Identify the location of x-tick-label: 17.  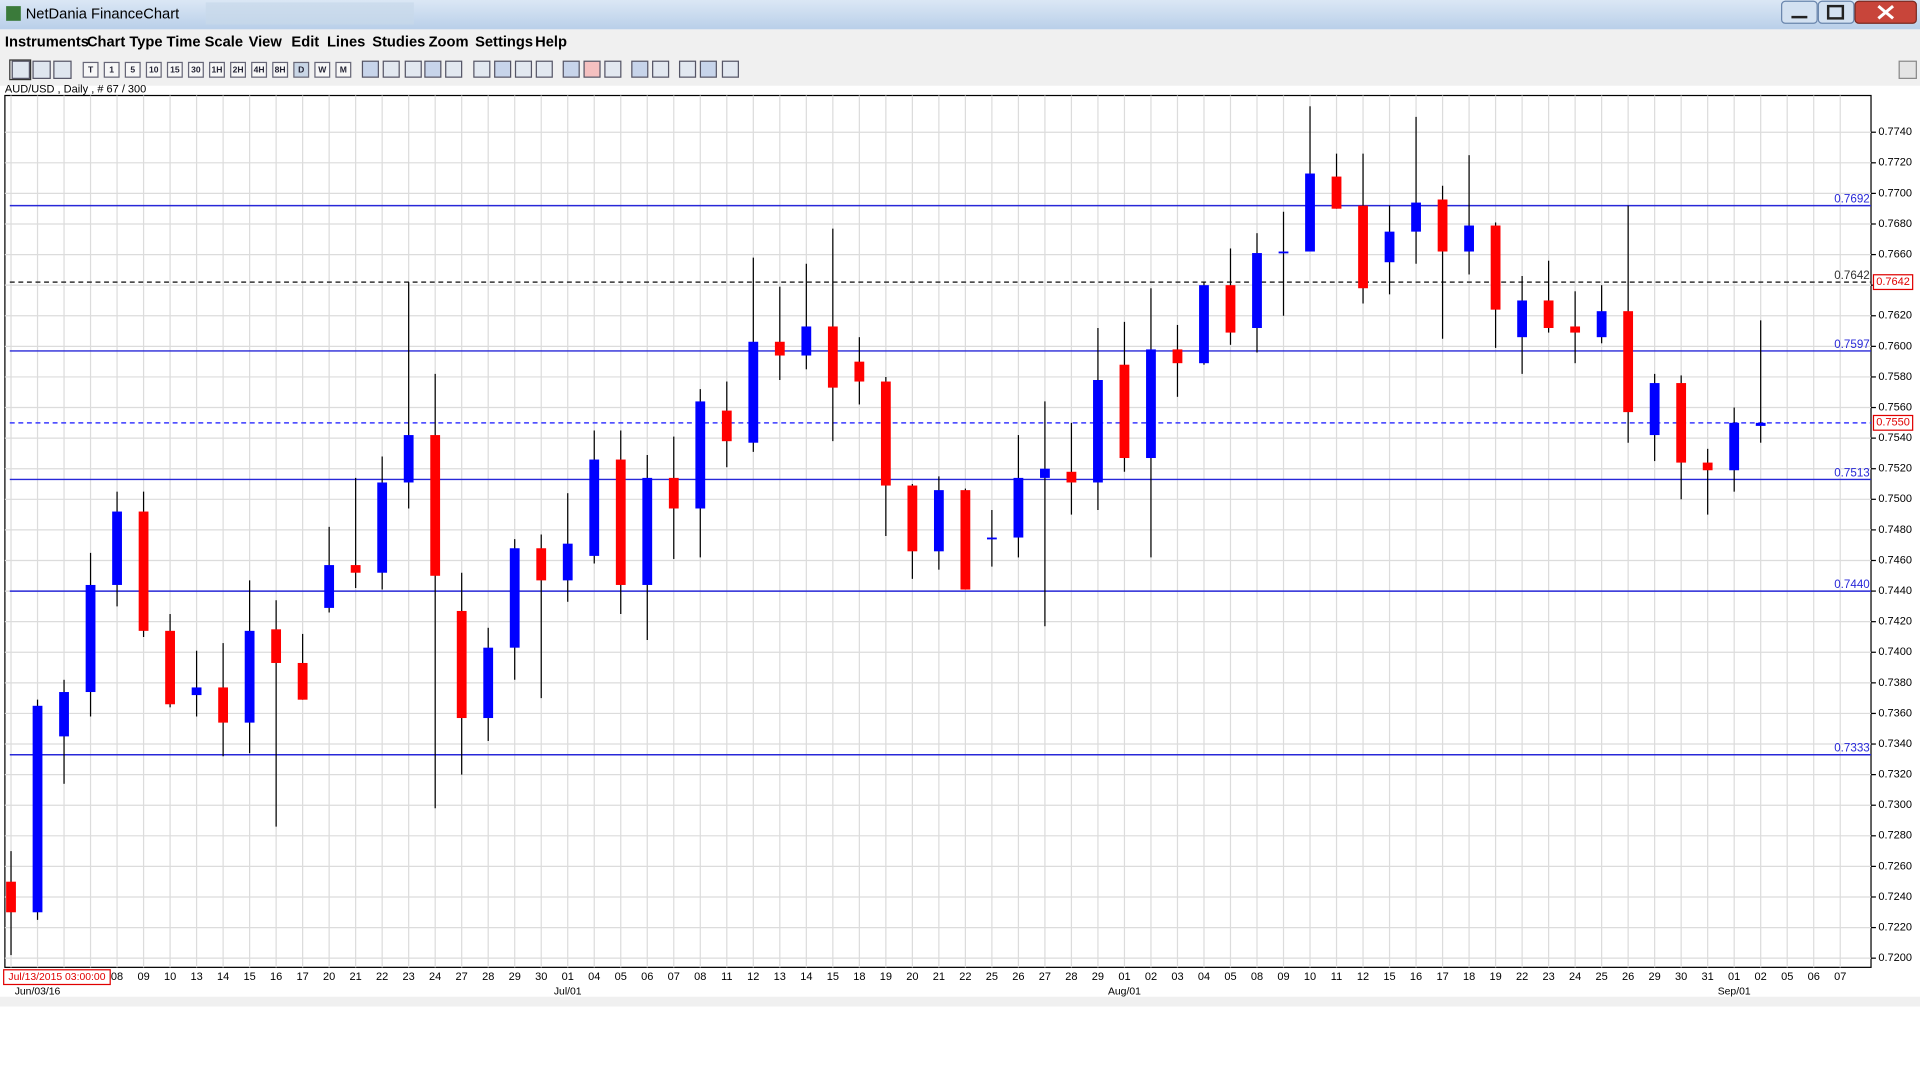
(1442, 977).